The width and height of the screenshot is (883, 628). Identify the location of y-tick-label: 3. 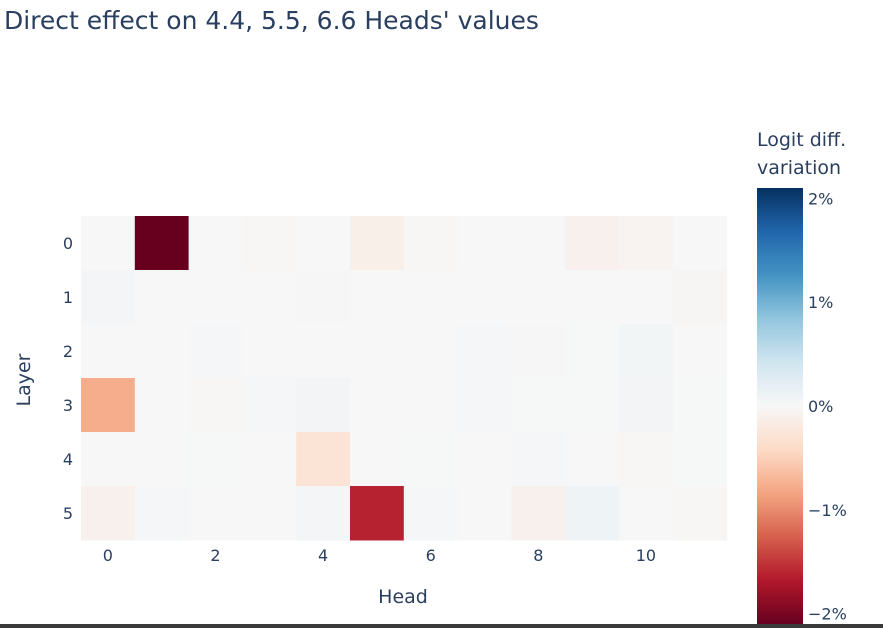
(68, 405).